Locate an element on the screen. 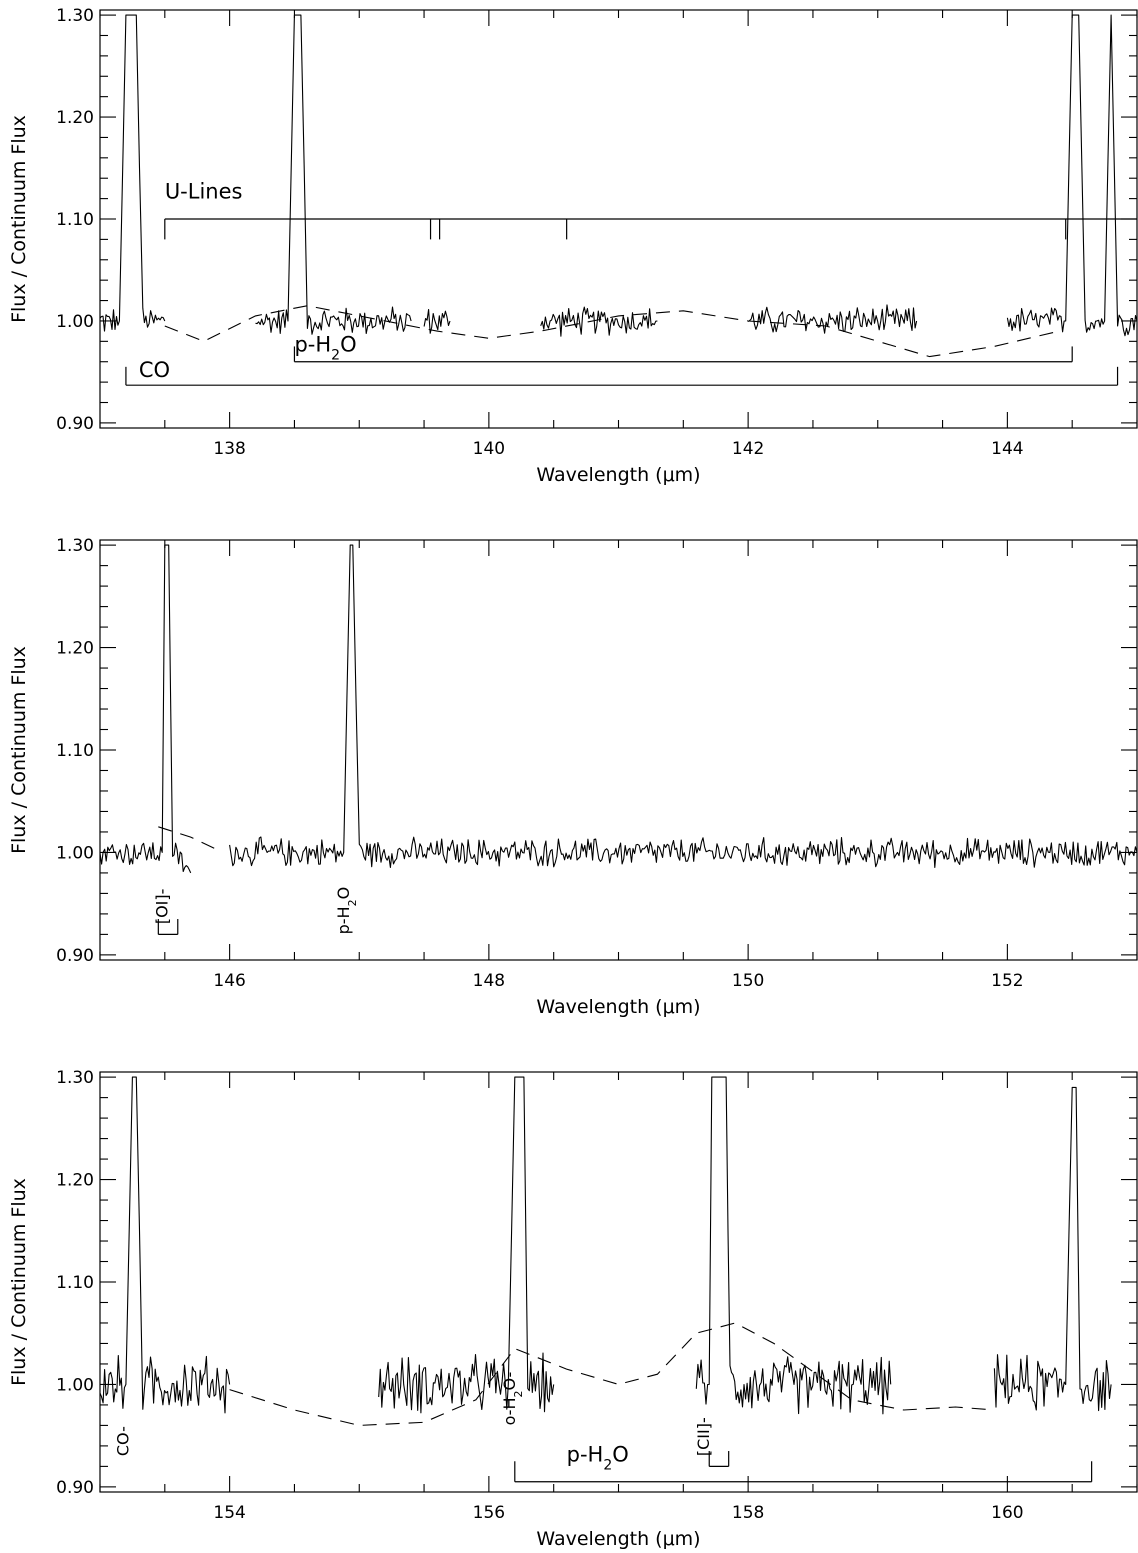  line-annotation: U-Lines is located at coordinates (204, 192).